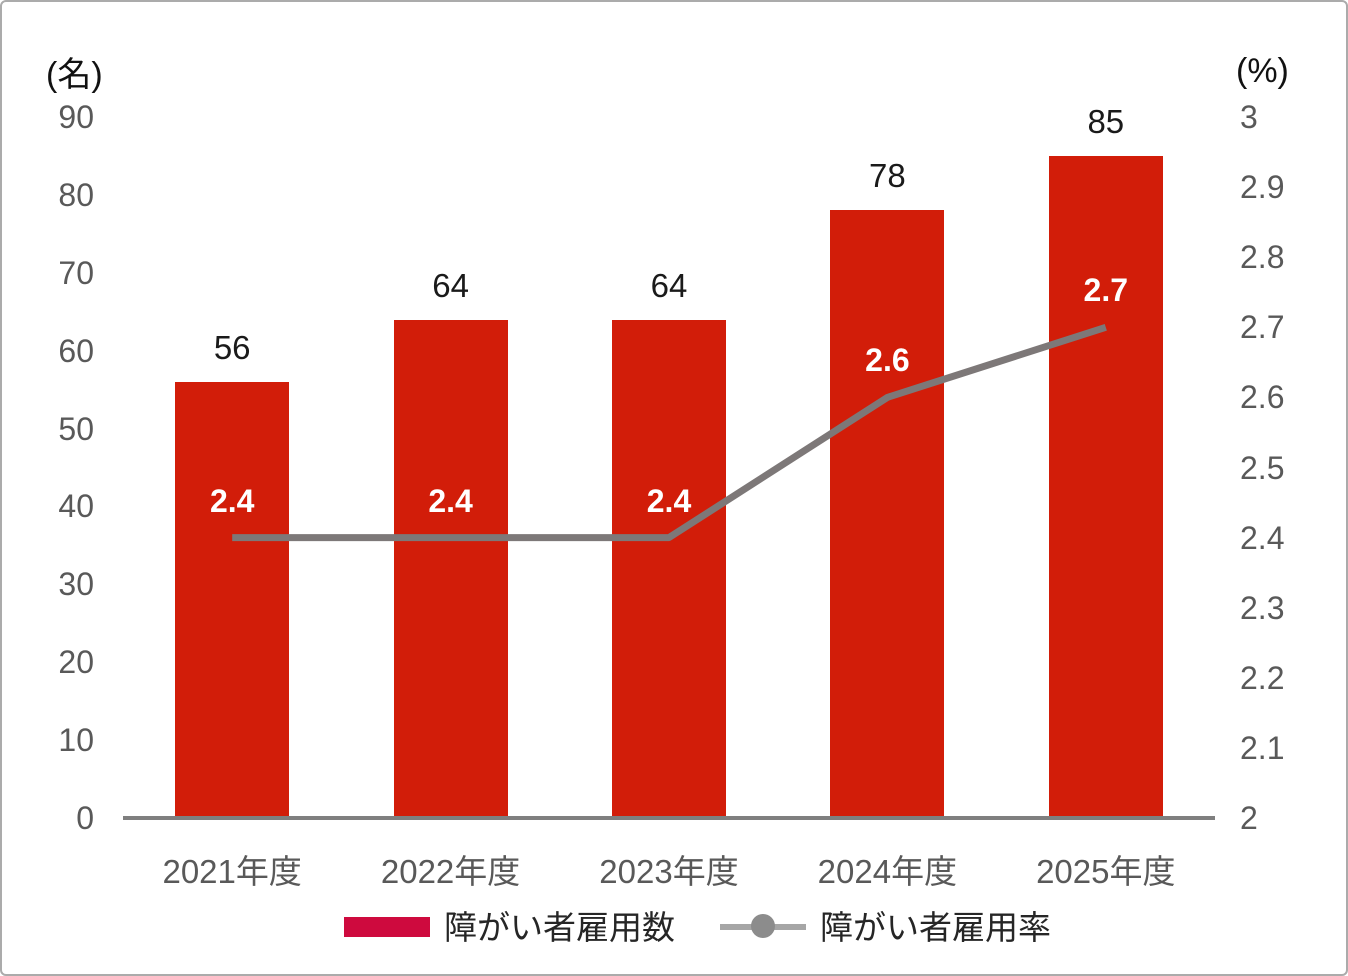 The image size is (1348, 976). What do you see at coordinates (1106, 290) in the screenshot?
I see `line-value-label: 2.7` at bounding box center [1106, 290].